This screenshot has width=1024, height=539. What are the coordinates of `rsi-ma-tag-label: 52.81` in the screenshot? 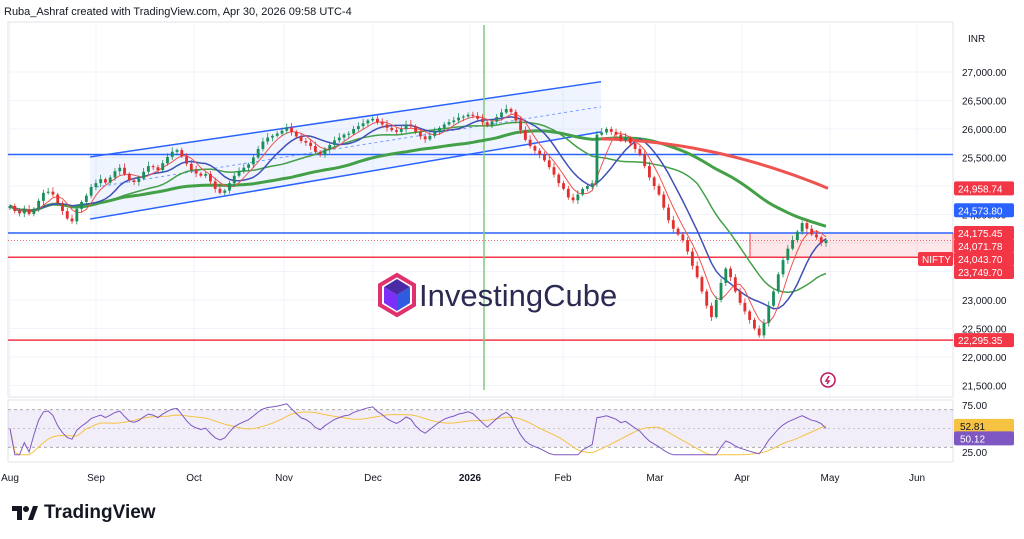 It's located at (972, 427).